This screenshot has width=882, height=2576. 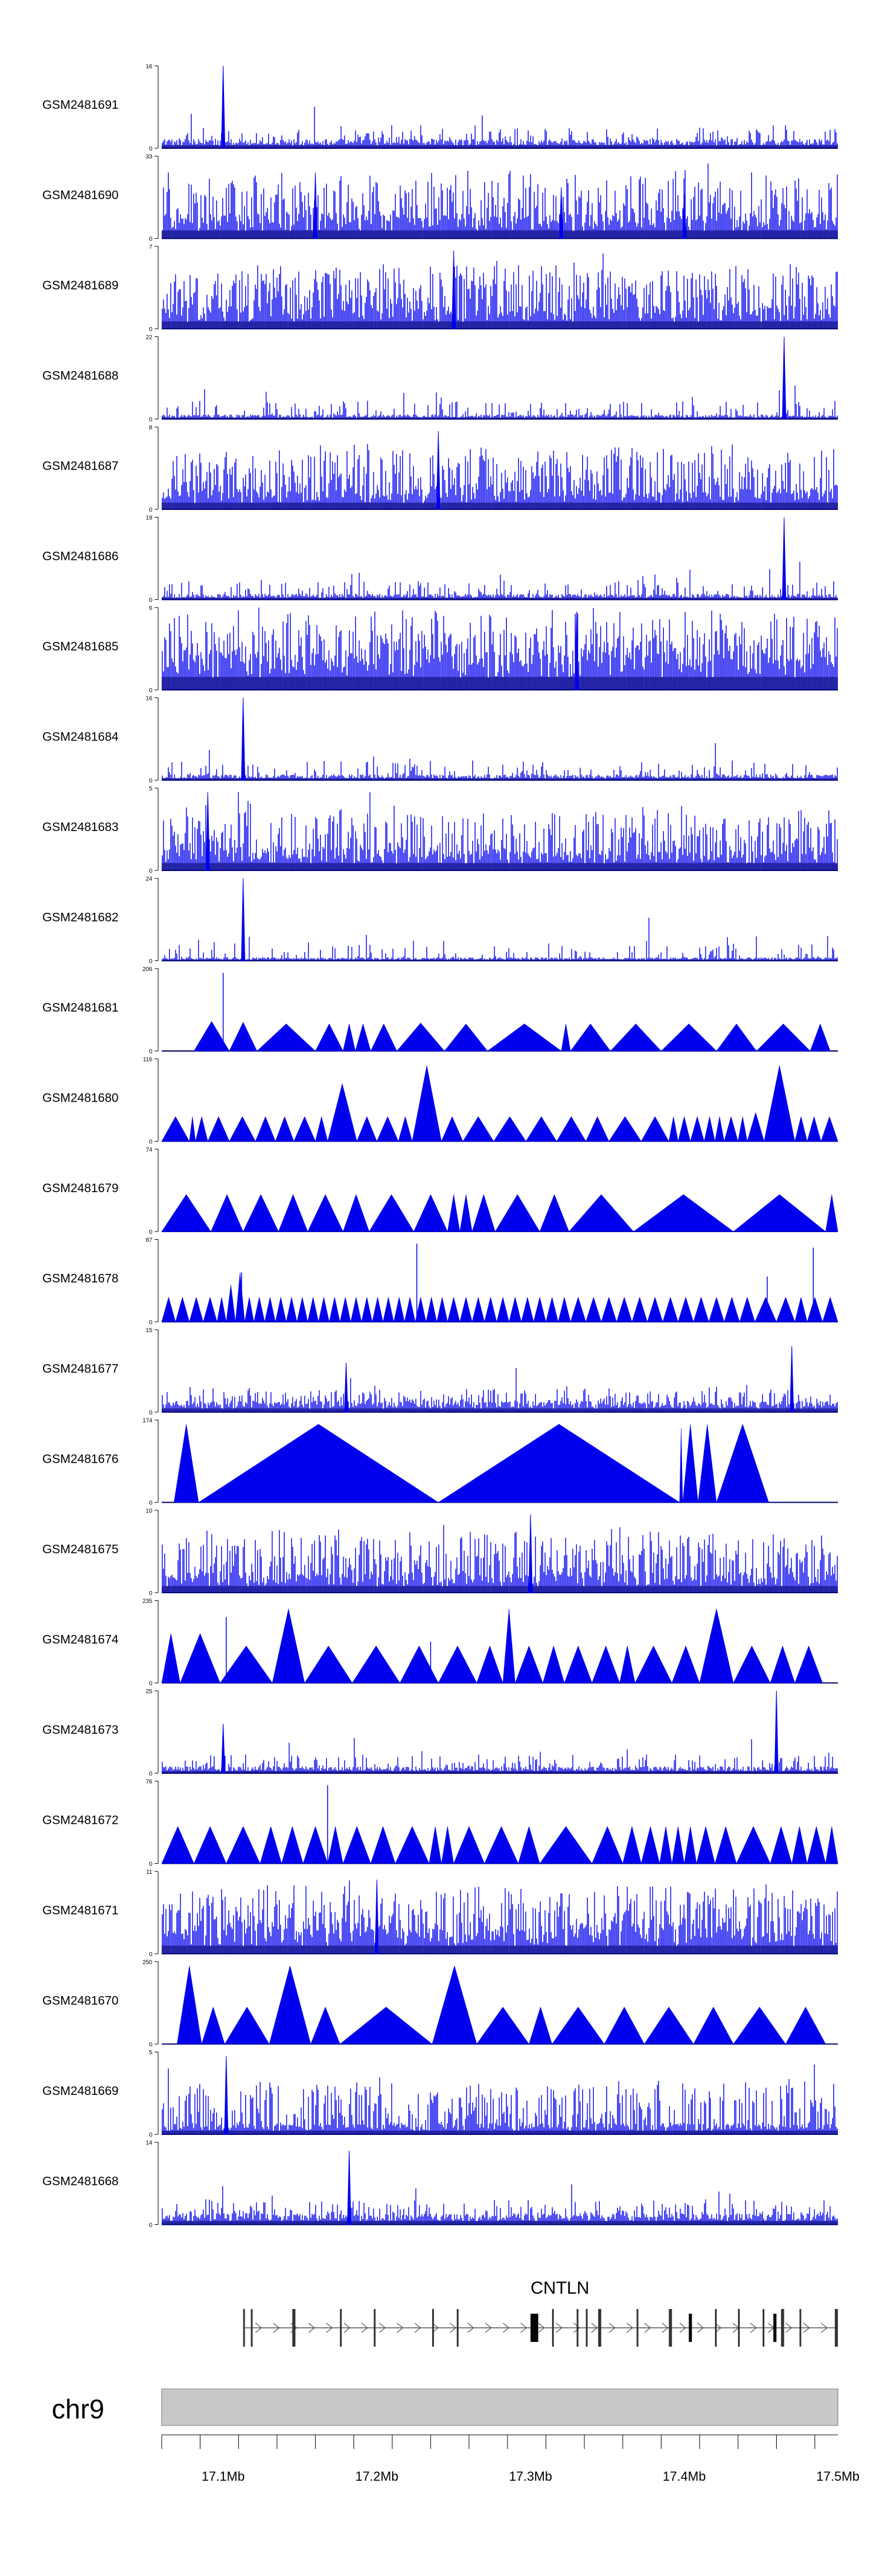 What do you see at coordinates (223, 2476) in the screenshot?
I see `x-tick-label: 17.1Mb` at bounding box center [223, 2476].